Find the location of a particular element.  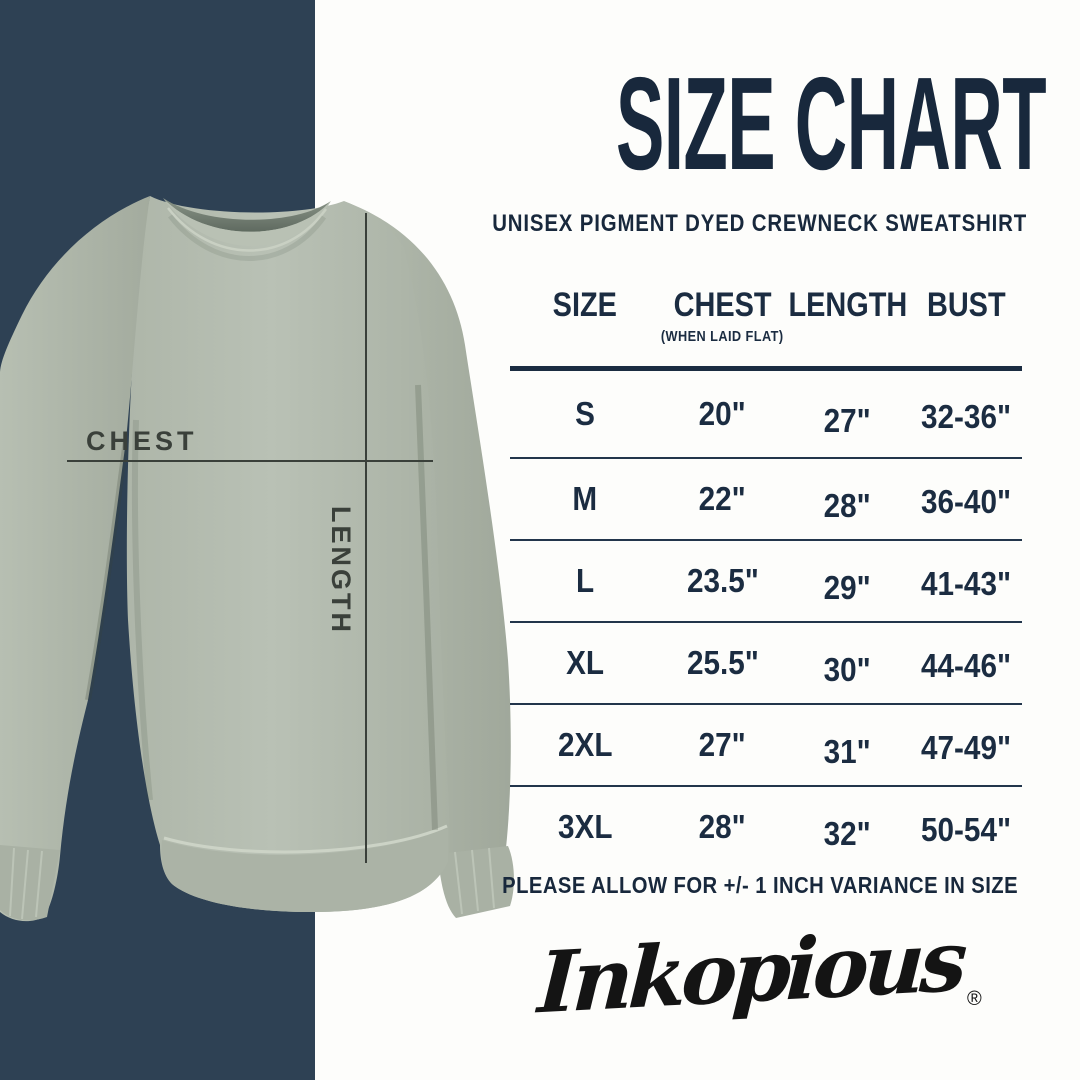

chest-value: 28" is located at coordinates (722, 826).